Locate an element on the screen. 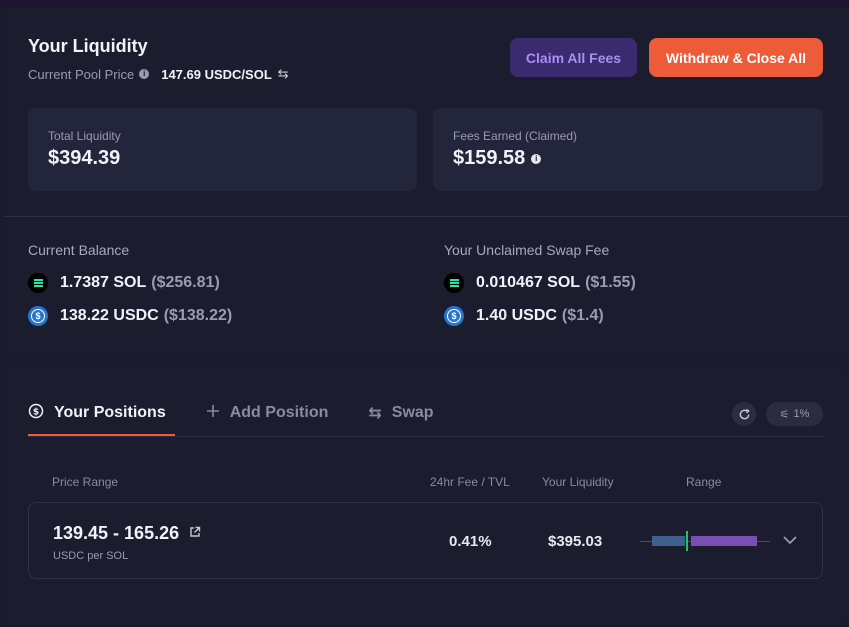  plus-icon is located at coordinates (213, 413).